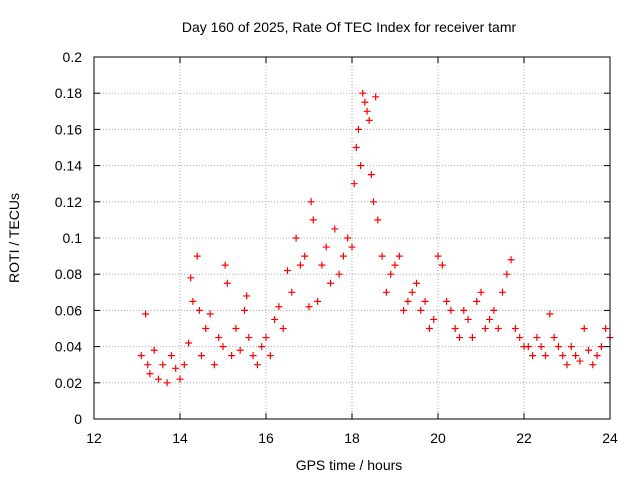 This screenshot has height=480, width=640. Describe the element at coordinates (68, 274) in the screenshot. I see `y-tick-label: 0.08` at that location.